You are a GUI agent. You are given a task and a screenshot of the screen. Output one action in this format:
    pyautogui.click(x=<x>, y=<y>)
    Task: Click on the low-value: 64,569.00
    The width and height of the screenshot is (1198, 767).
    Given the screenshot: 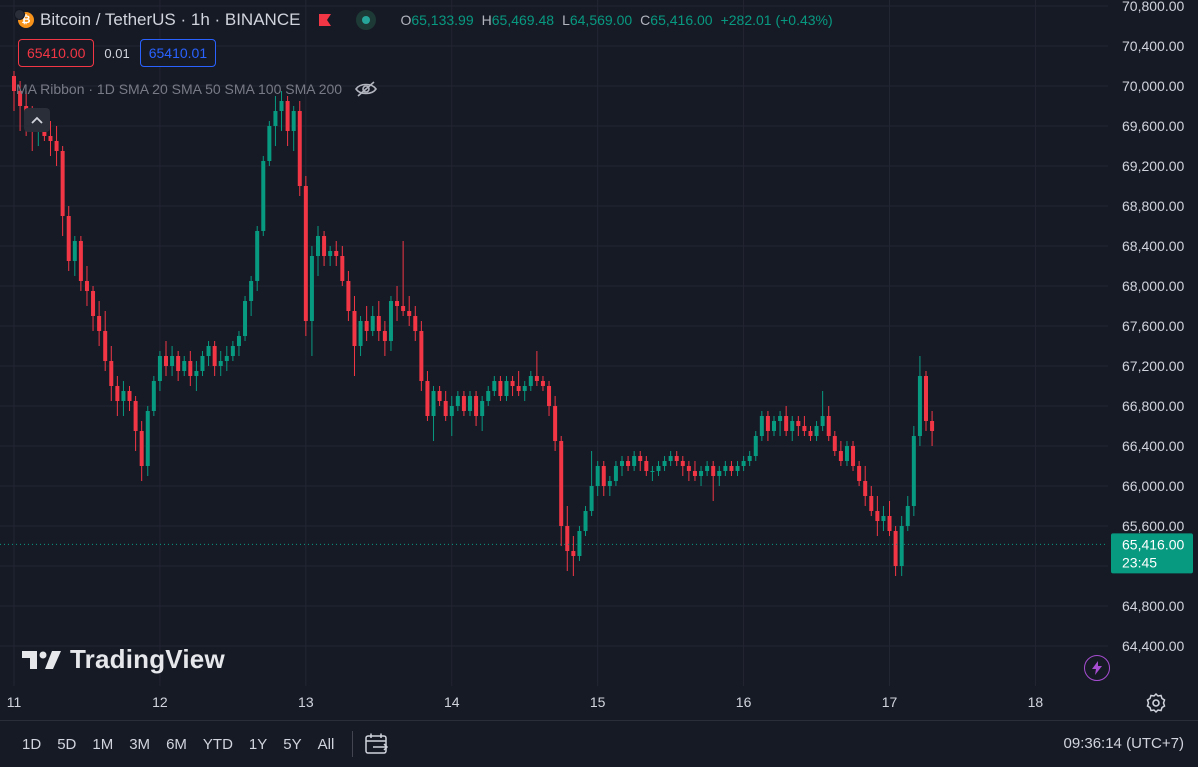 What is the action you would take?
    pyautogui.click(x=601, y=20)
    